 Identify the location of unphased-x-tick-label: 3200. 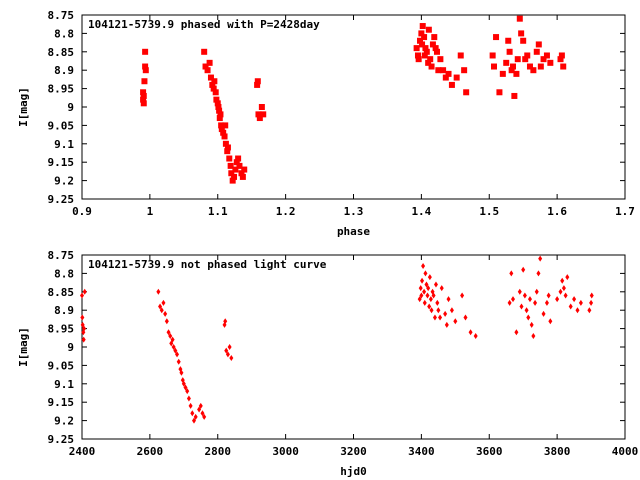
(353, 451).